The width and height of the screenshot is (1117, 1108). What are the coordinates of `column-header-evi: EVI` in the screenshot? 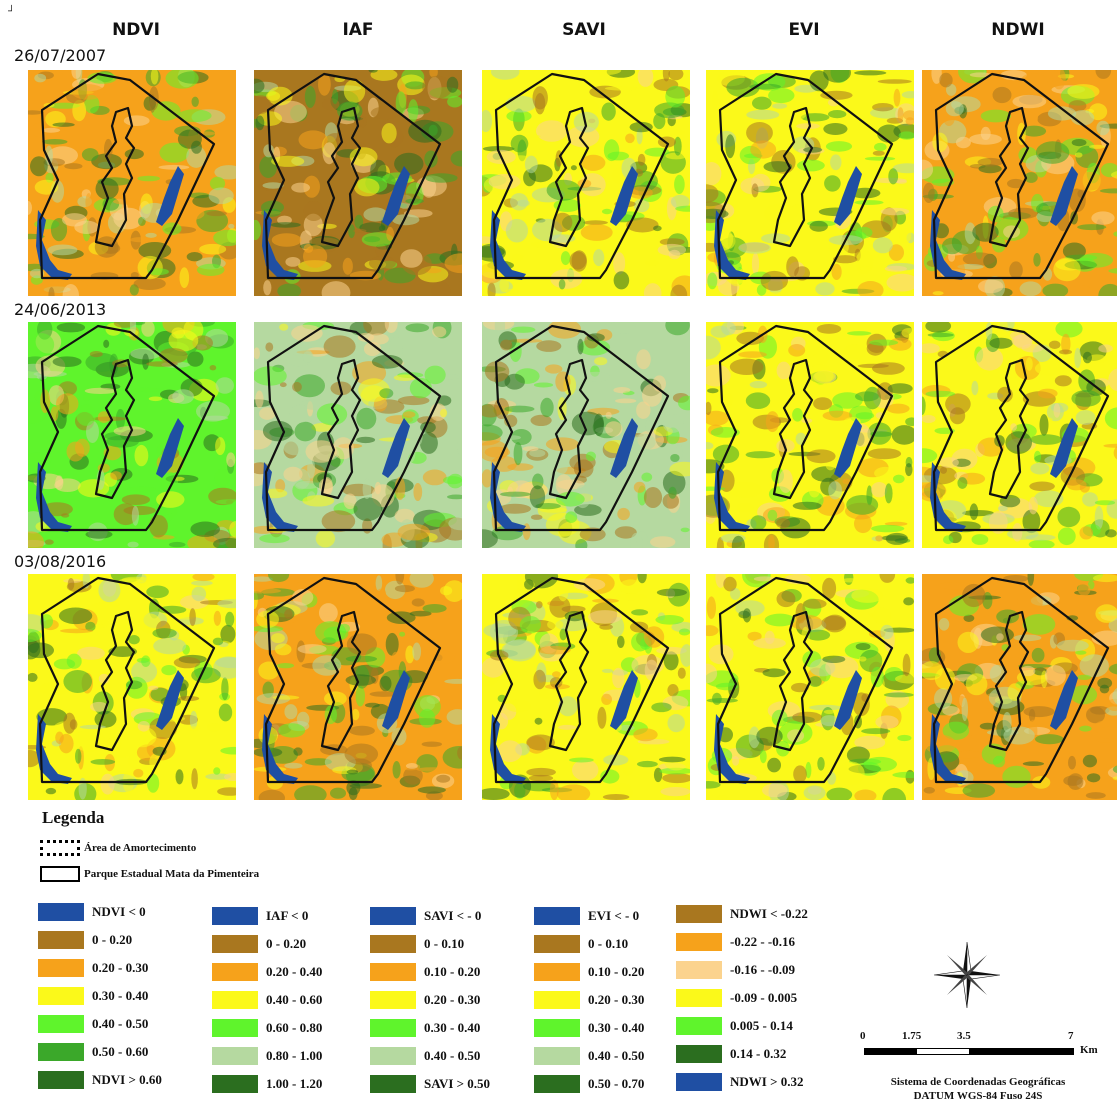 It's located at (804, 30).